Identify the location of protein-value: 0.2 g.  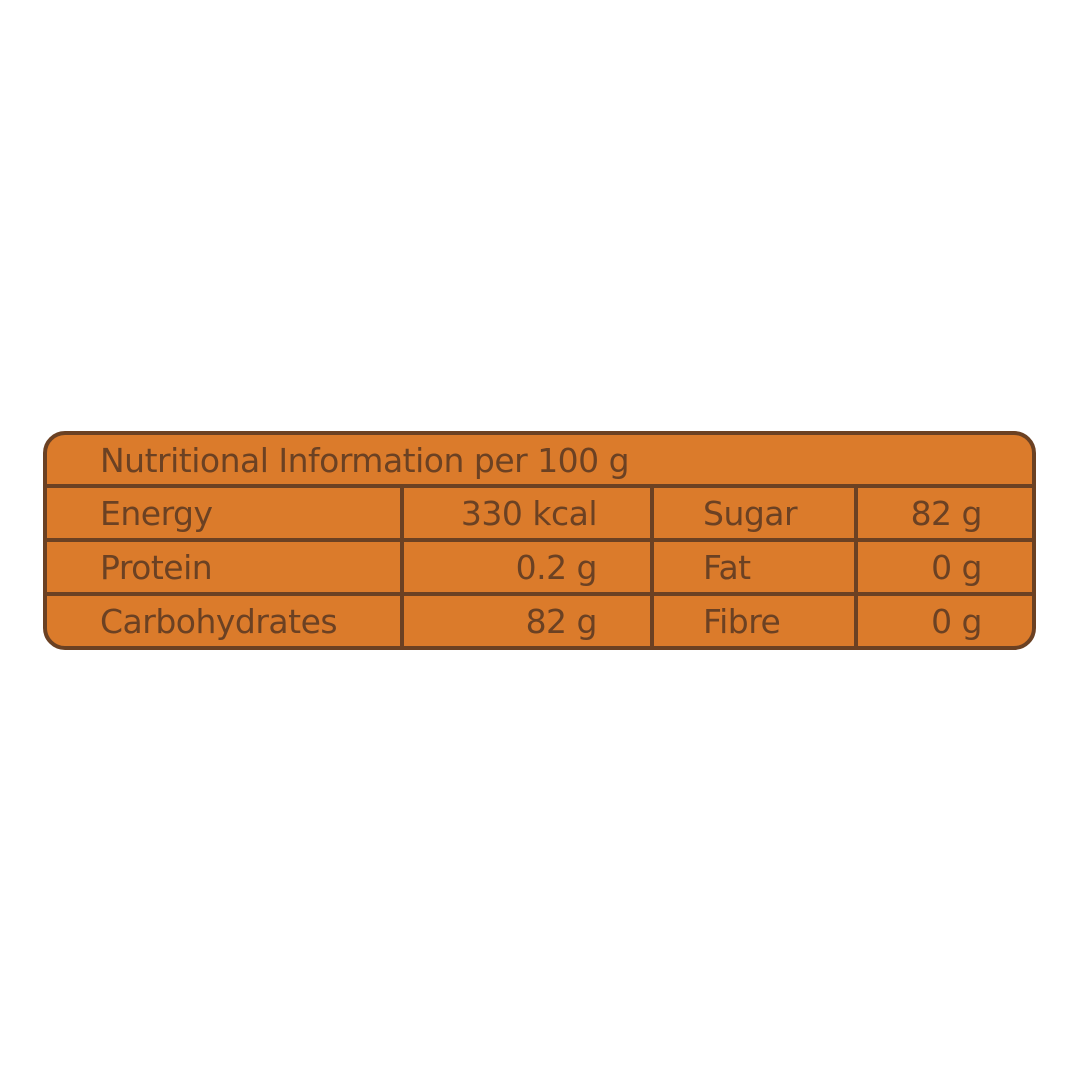
(556, 567).